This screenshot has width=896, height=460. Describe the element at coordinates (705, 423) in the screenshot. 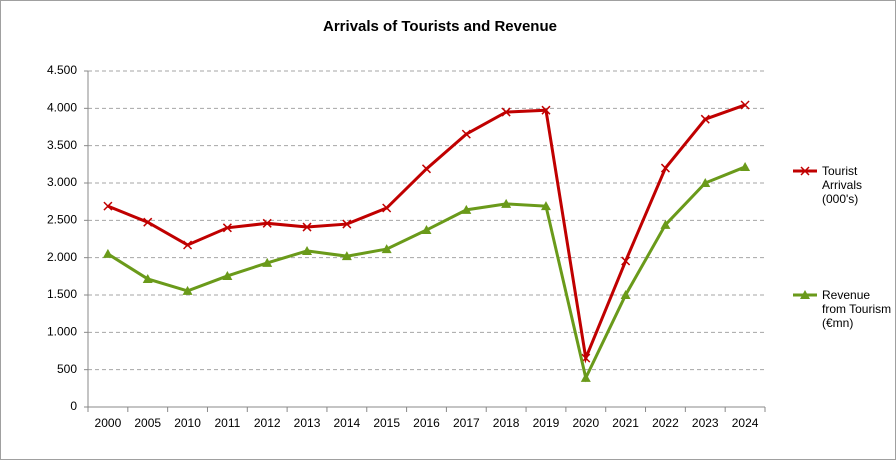

I see `x-tick-label: 2023` at that location.